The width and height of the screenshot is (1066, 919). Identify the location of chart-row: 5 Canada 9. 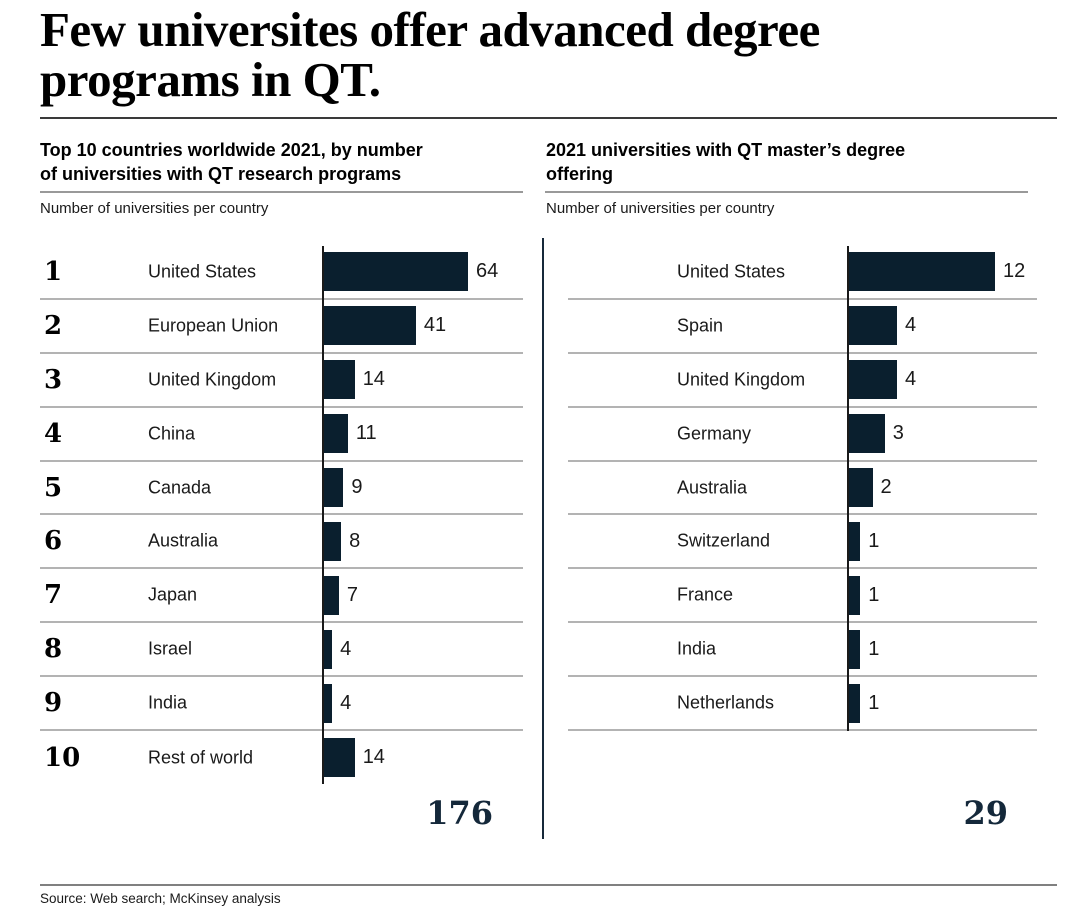
(281, 489).